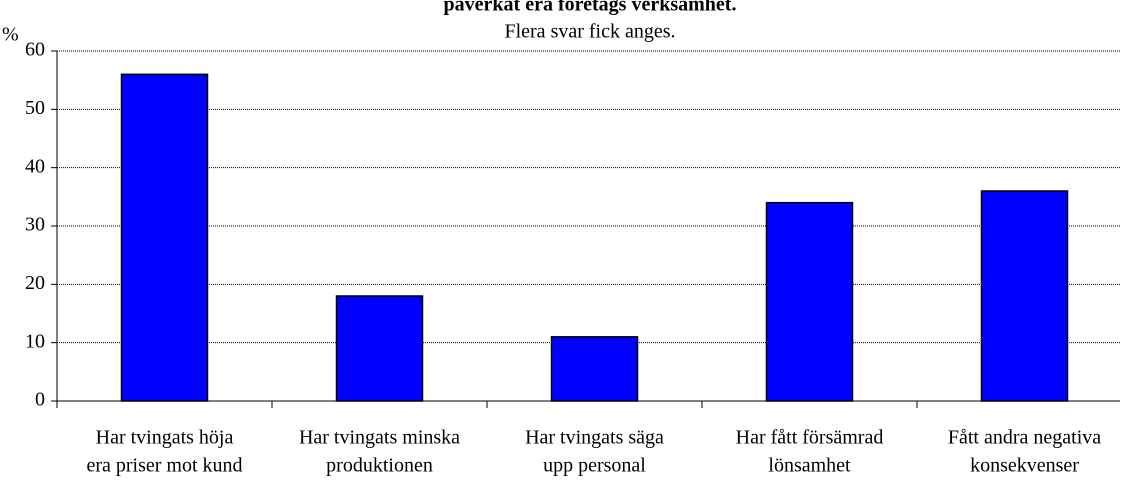 This screenshot has width=1121, height=480. I want to click on y-tick-label: 40, so click(35, 166).